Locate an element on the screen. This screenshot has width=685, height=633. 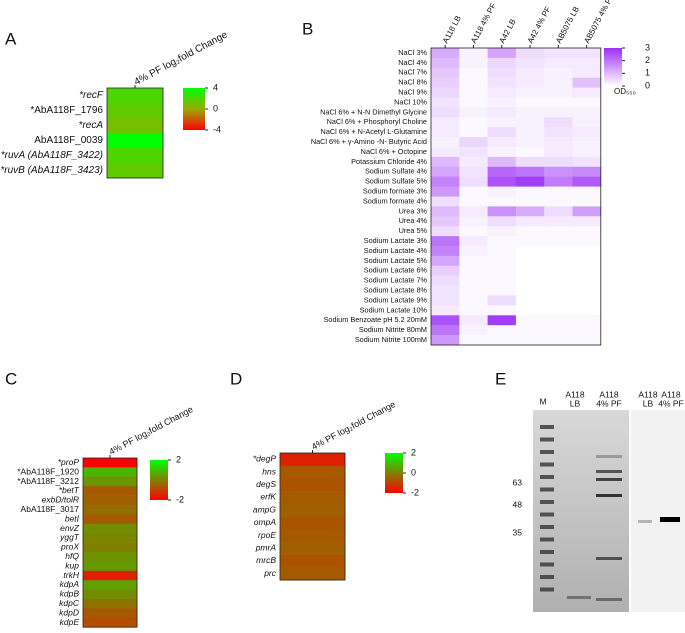
colorbar-tick-label: -2 is located at coordinates (415, 492).